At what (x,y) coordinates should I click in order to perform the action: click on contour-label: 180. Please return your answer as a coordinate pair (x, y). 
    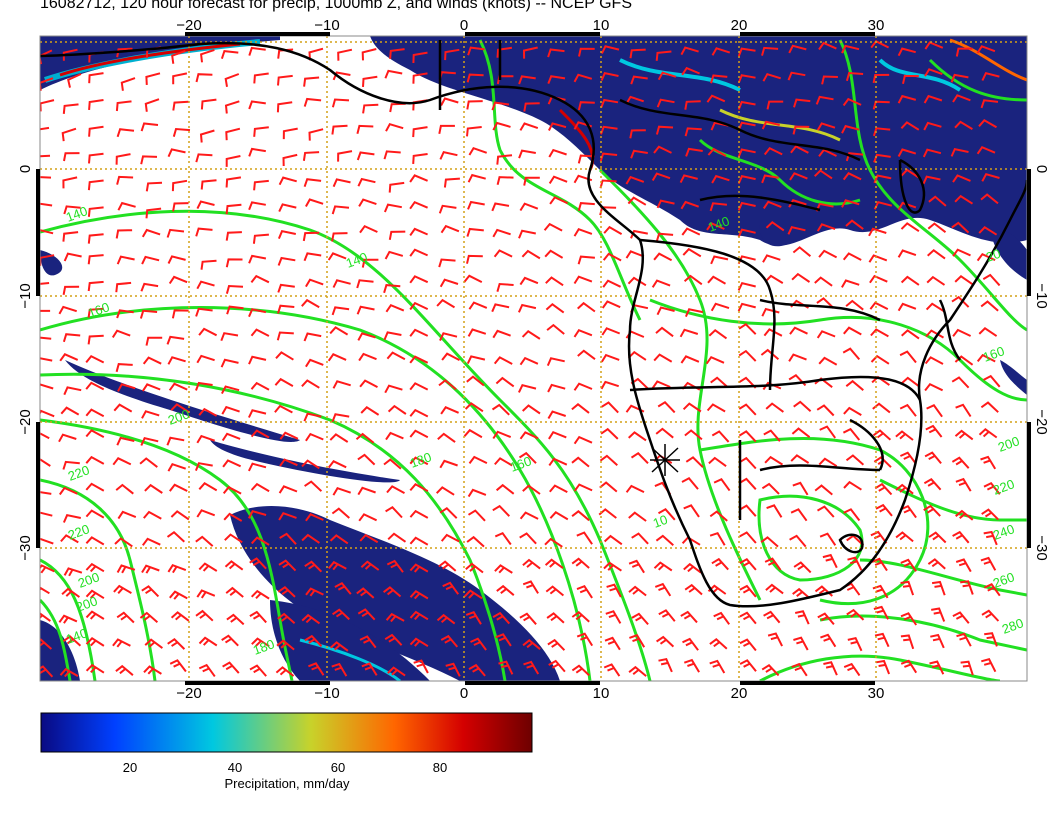
    Looking at the image, I should click on (264, 647).